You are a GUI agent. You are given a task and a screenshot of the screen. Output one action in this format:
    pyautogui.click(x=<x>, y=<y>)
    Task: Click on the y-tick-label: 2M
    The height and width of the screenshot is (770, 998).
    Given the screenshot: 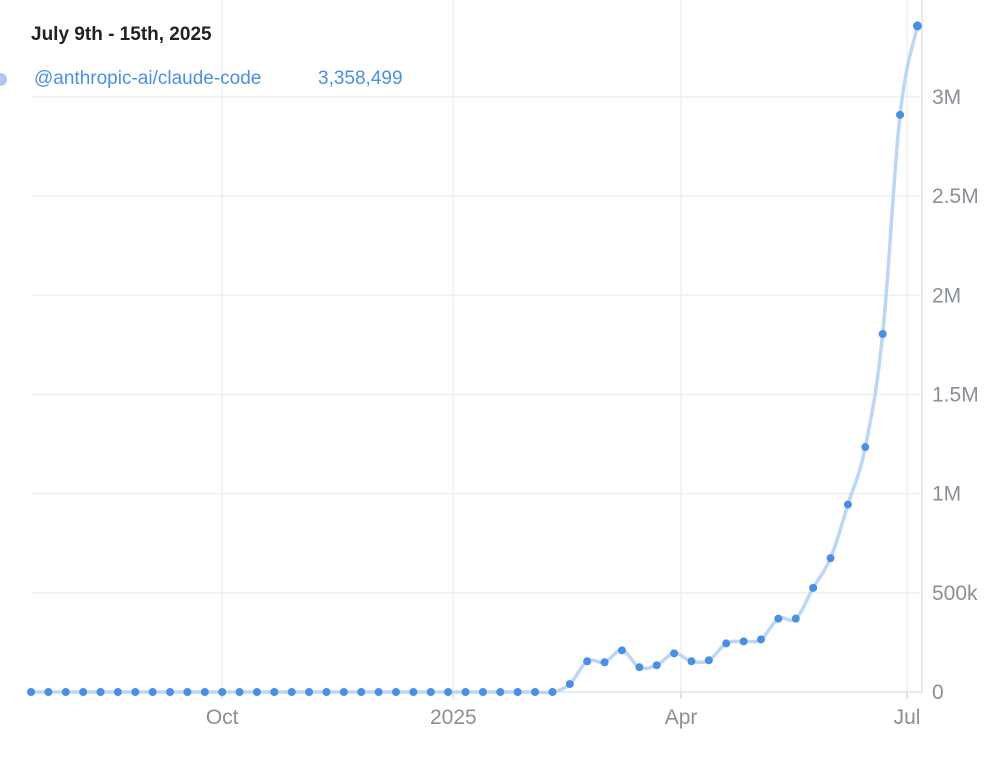 What is the action you would take?
    pyautogui.click(x=946, y=295)
    